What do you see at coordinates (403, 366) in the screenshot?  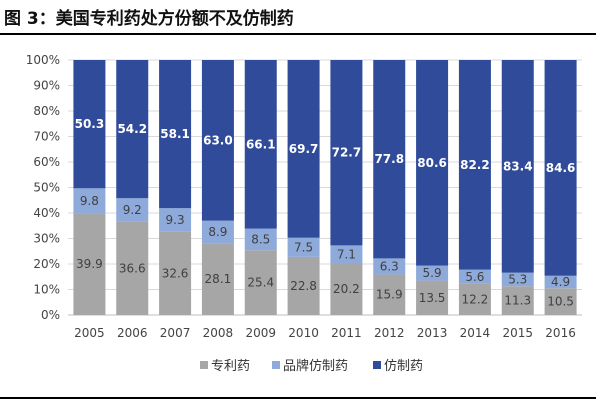 I see `legend-label: 仿制药` at bounding box center [403, 366].